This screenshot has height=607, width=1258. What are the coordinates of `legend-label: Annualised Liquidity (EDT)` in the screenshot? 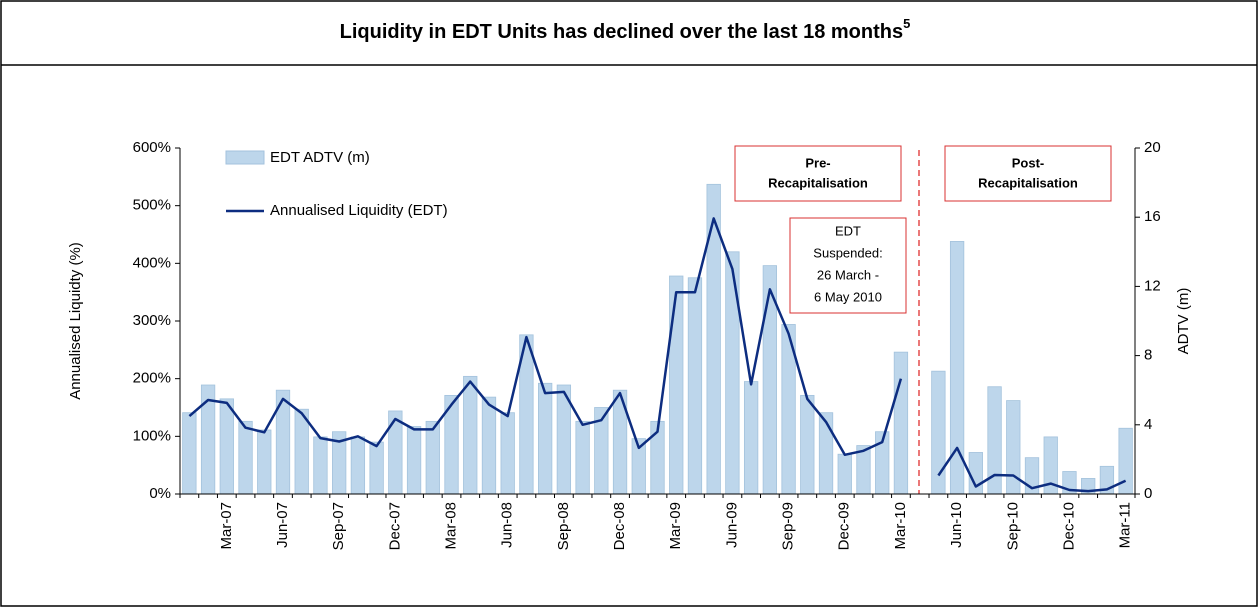 It's located at (359, 210).